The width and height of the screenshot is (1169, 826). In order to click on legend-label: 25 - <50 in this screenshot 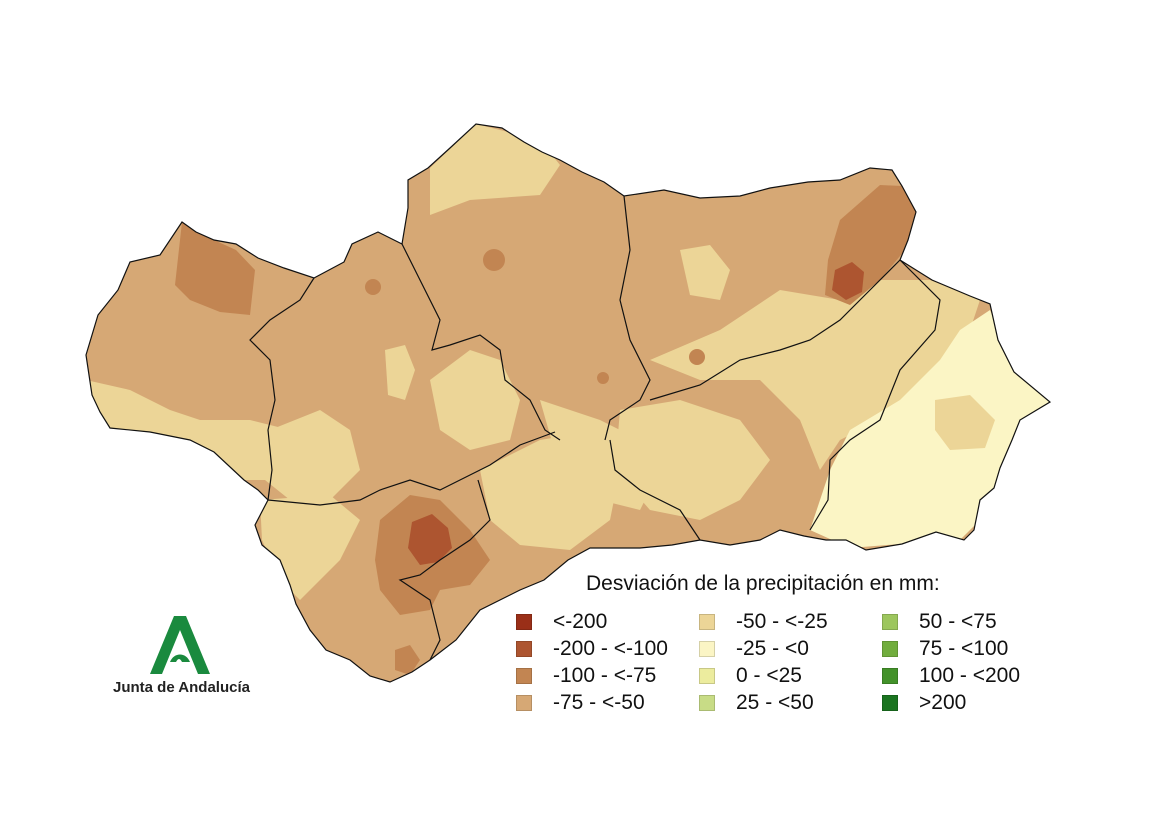, I will do `click(775, 702)`.